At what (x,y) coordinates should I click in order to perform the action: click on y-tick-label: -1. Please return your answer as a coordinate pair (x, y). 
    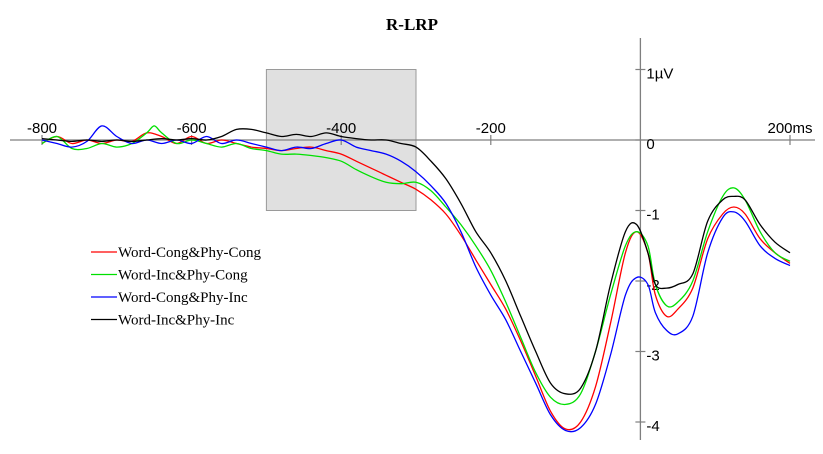
    Looking at the image, I should click on (652, 215).